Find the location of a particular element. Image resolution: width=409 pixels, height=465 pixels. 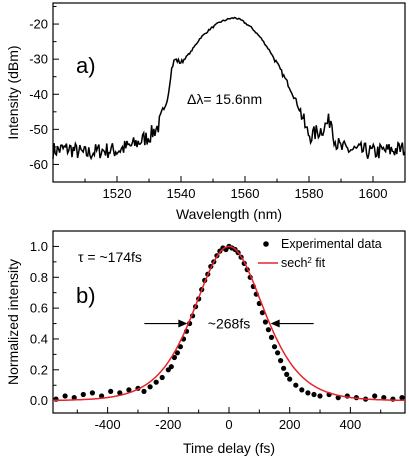

panel-label-b: b) is located at coordinates (86, 295).